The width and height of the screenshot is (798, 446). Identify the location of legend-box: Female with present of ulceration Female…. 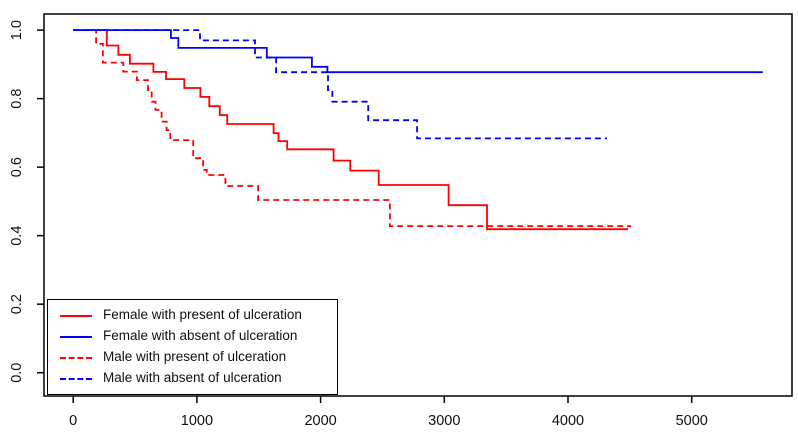
(192, 347).